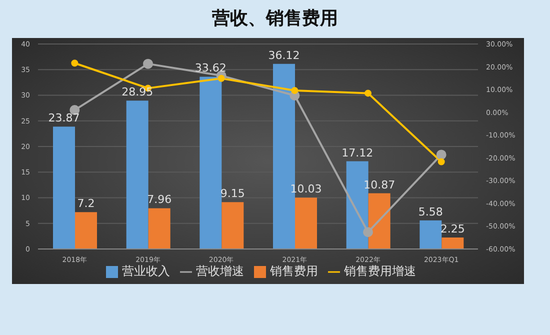 This screenshot has width=550, height=335. What do you see at coordinates (358, 153) in the screenshot?
I see `data-label: 17.12` at bounding box center [358, 153].